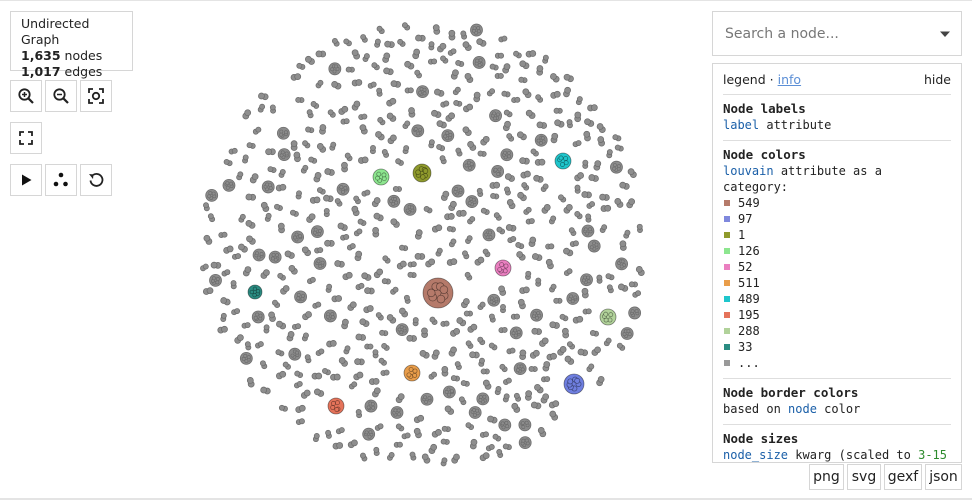 The height and width of the screenshot is (500, 972). I want to click on play-layout-button, so click(26, 180).